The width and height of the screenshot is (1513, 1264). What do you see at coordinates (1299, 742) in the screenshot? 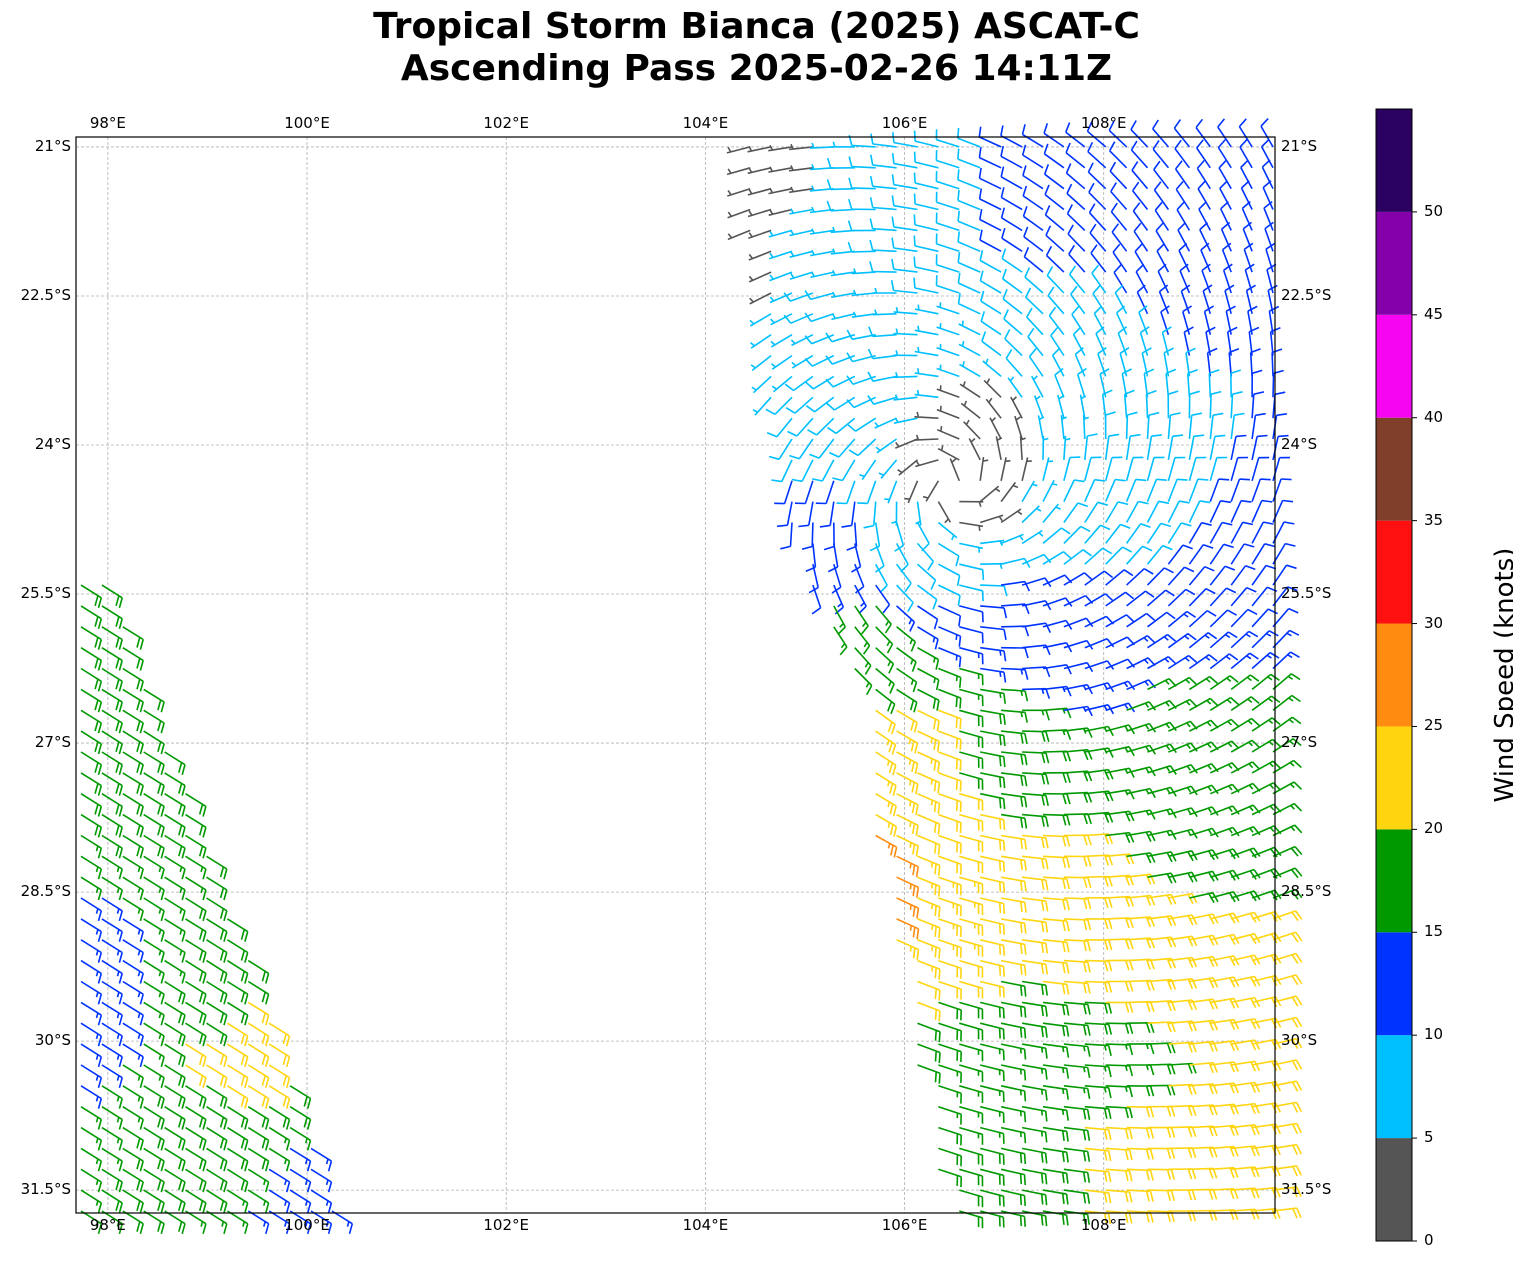
I see `lat-tick-label-right: 27°S` at bounding box center [1299, 742].